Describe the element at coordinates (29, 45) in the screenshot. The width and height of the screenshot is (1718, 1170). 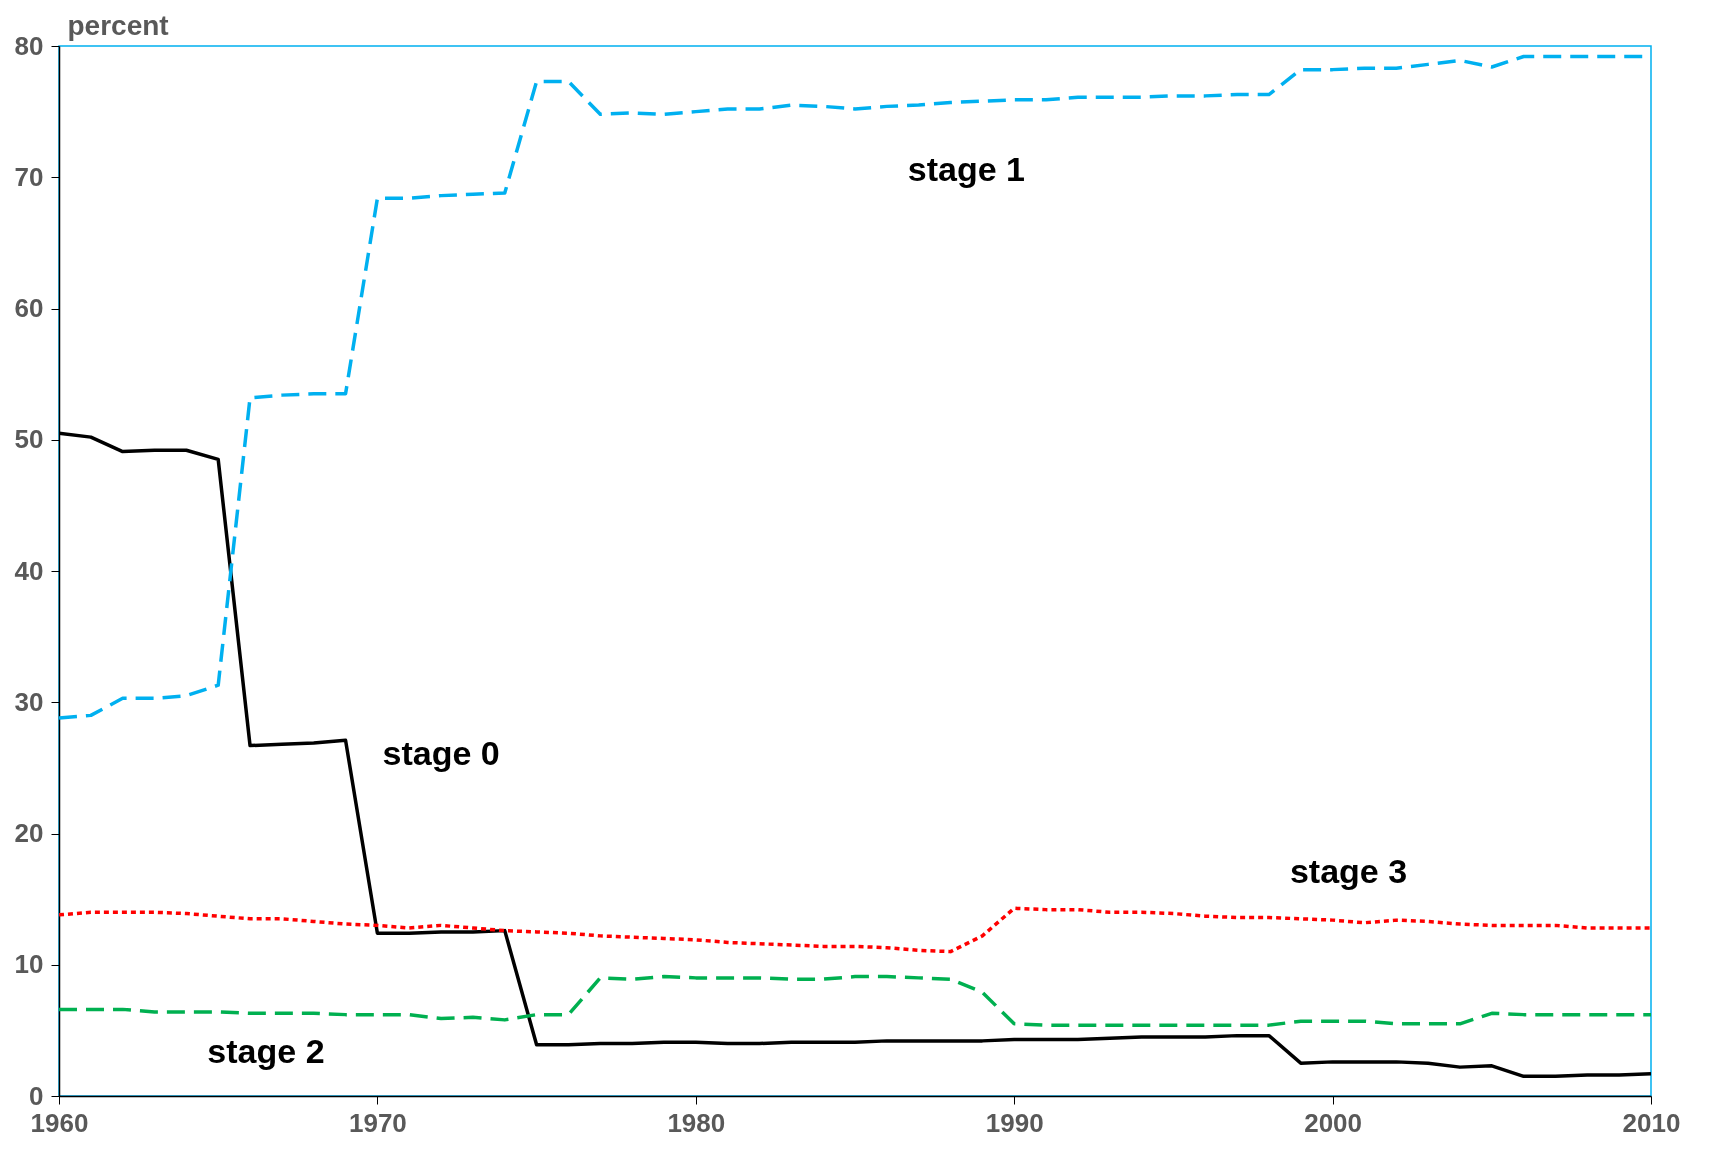
I see `y-tick-label: 80` at that location.